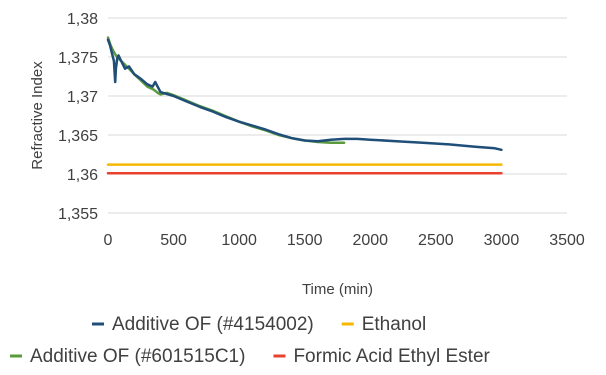  I want to click on y-tick-label: 1,355, so click(78, 214).